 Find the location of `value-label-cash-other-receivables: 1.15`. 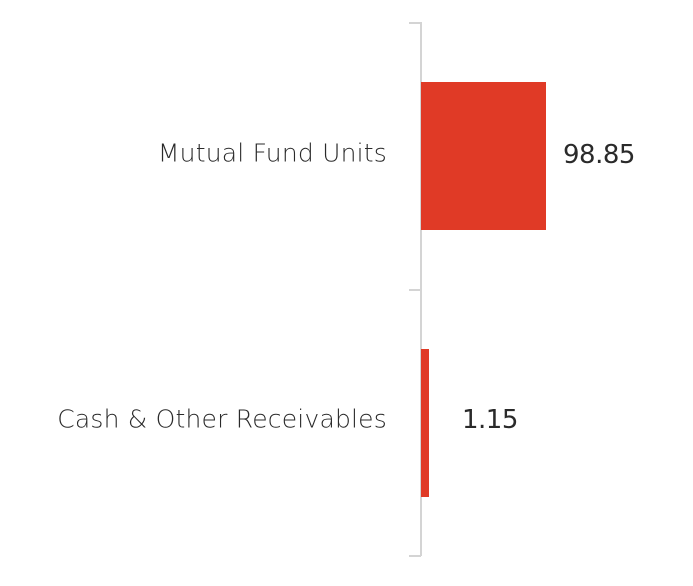

value-label-cash-other-receivables: 1.15 is located at coordinates (490, 420).